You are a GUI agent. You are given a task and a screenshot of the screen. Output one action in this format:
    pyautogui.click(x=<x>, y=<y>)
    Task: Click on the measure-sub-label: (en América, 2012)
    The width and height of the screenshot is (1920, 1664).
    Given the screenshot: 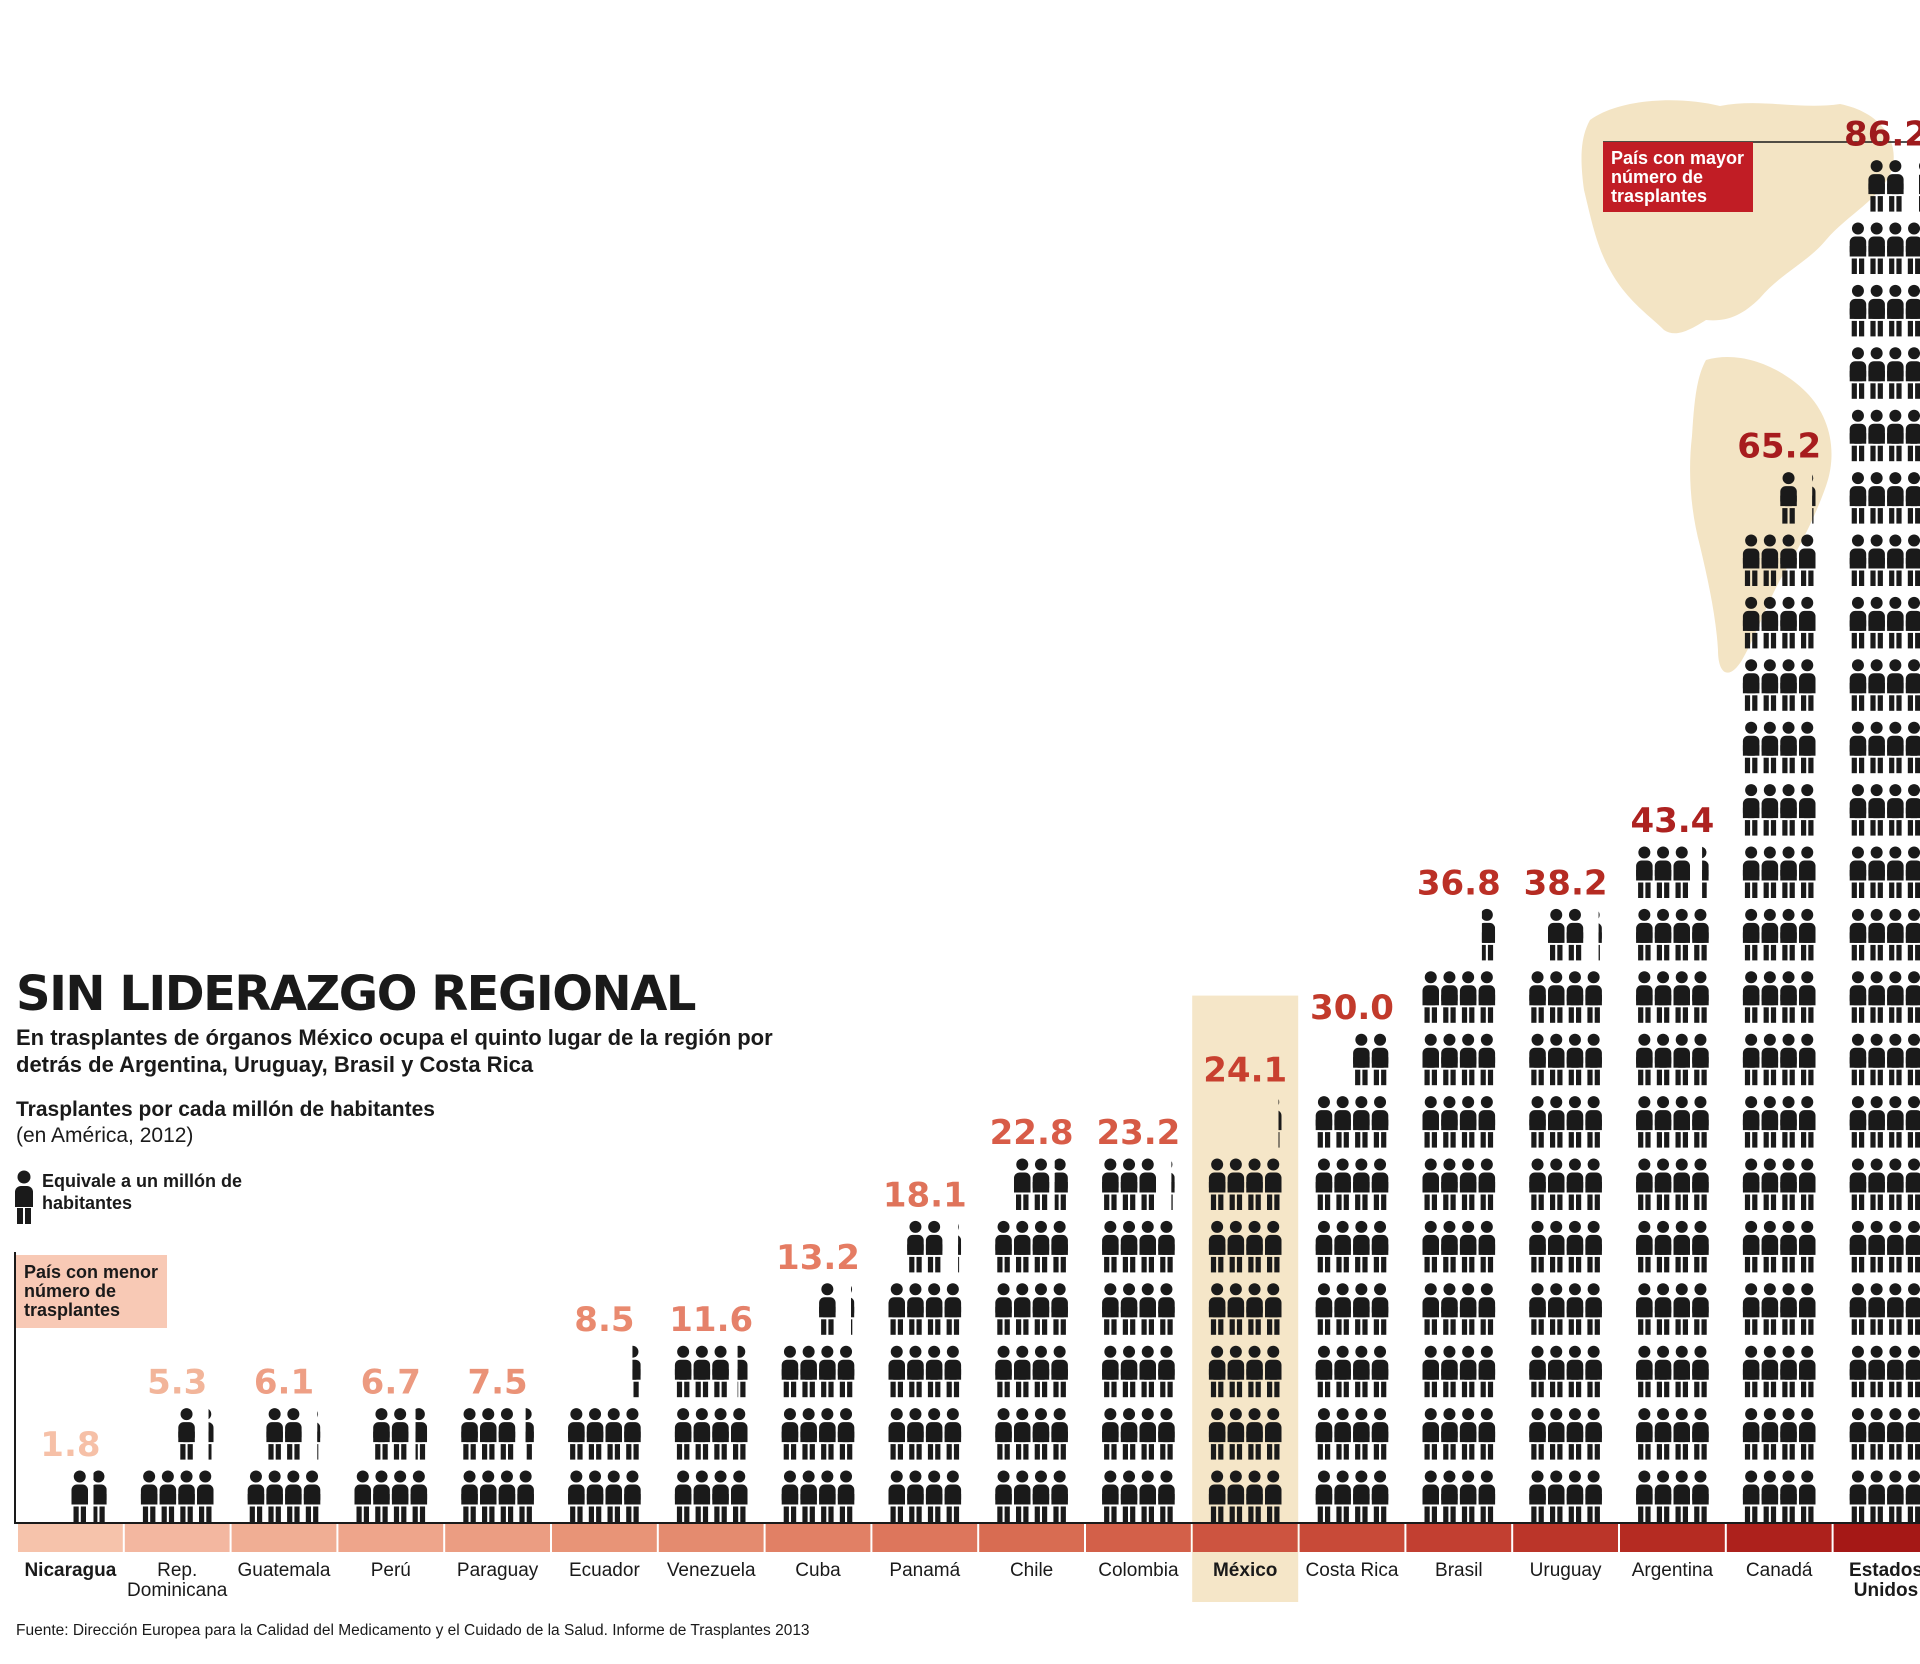 What is the action you would take?
    pyautogui.click(x=105, y=1135)
    